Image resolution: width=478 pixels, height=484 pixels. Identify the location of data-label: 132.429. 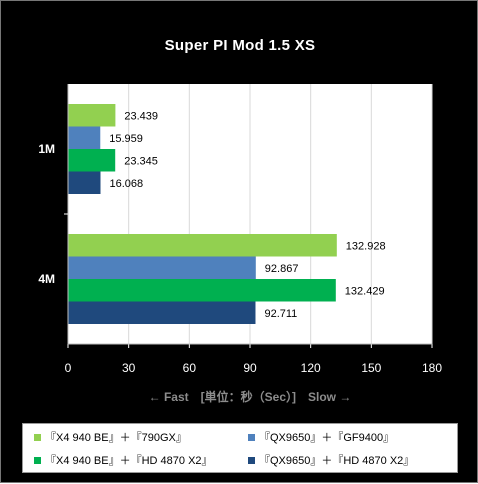
(365, 291).